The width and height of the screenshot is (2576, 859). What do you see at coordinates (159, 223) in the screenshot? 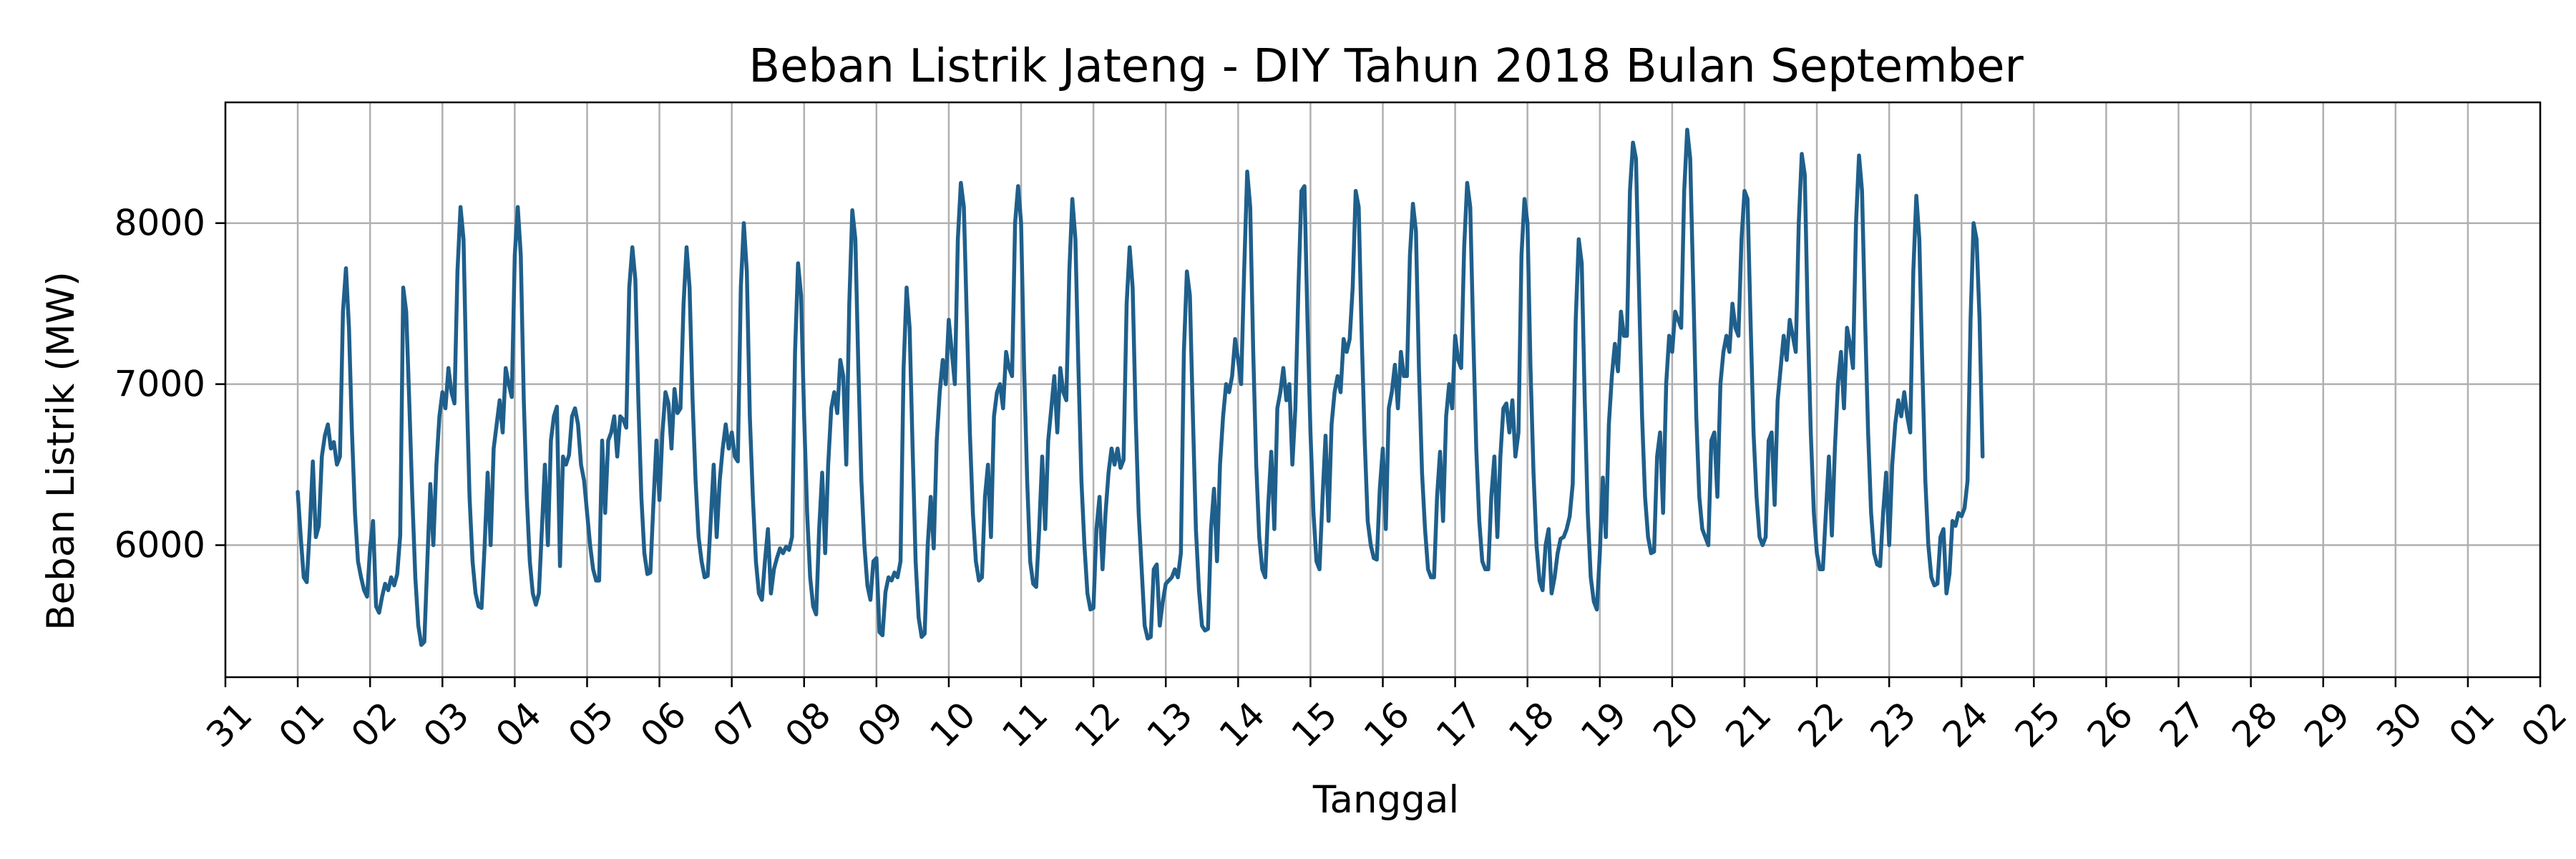
I see `y-tick-label: 8000` at bounding box center [159, 223].